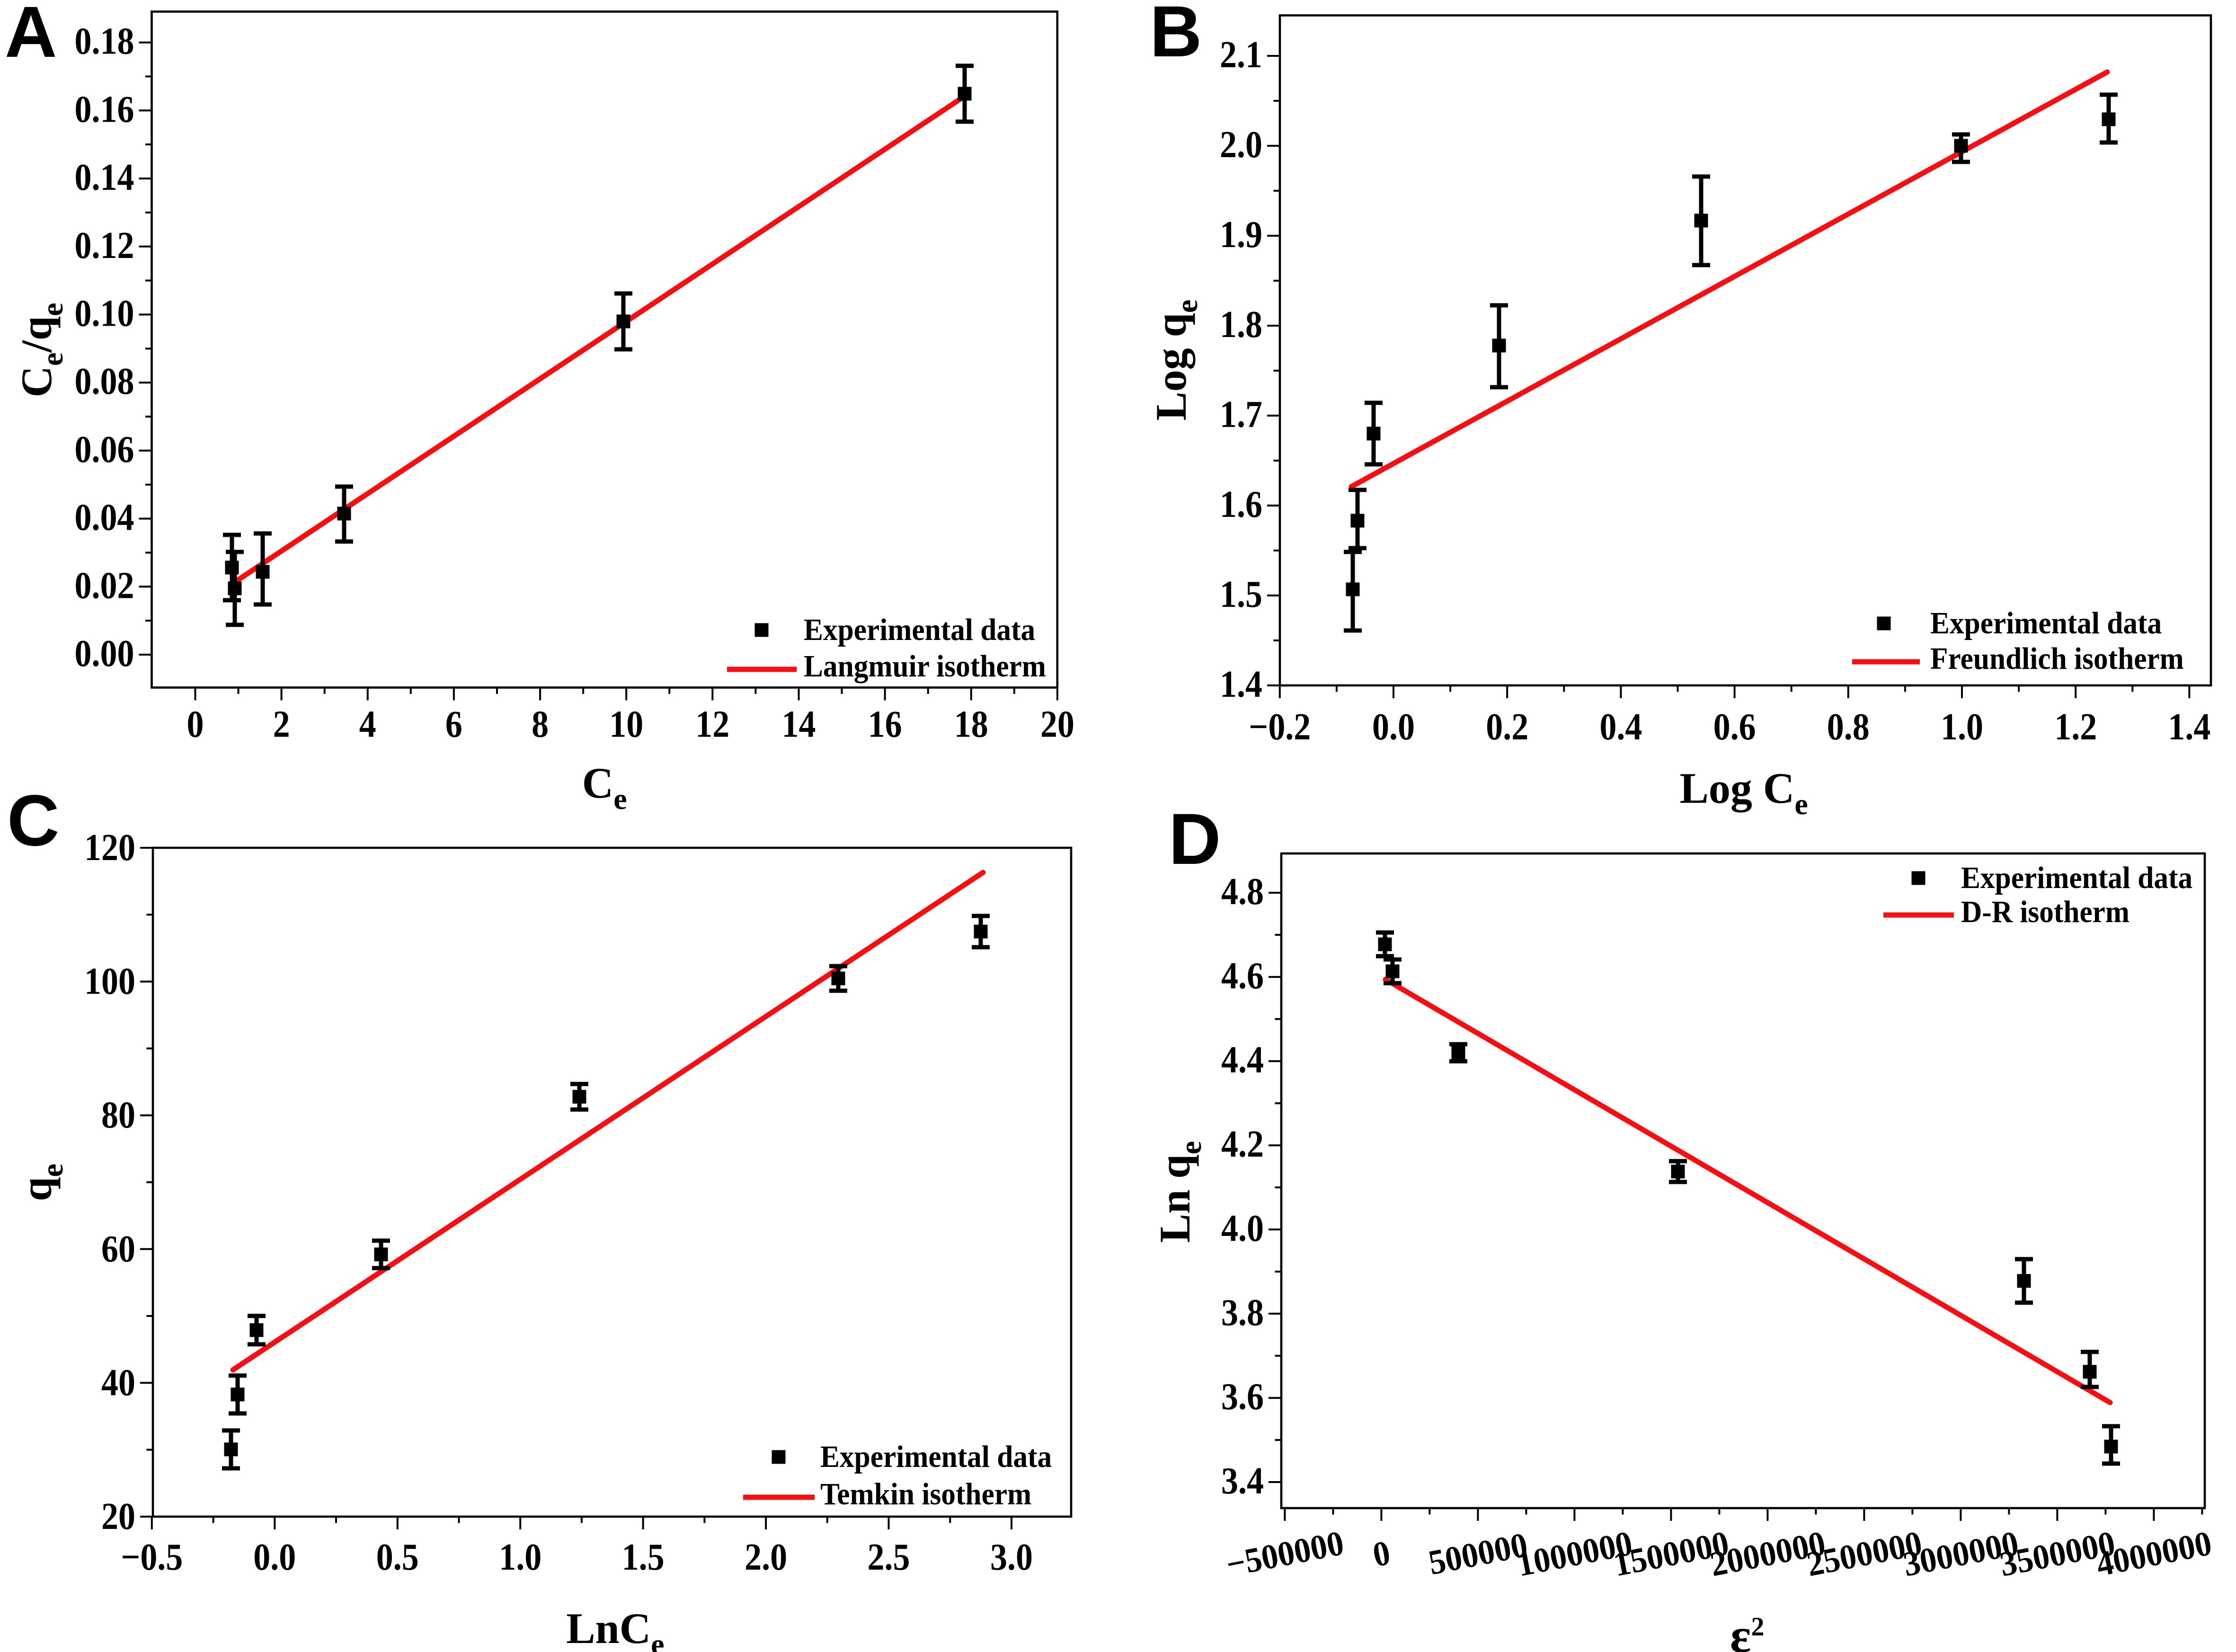 The width and height of the screenshot is (2236, 1652). What do you see at coordinates (31, 36) in the screenshot?
I see `svg-text: A` at bounding box center [31, 36].